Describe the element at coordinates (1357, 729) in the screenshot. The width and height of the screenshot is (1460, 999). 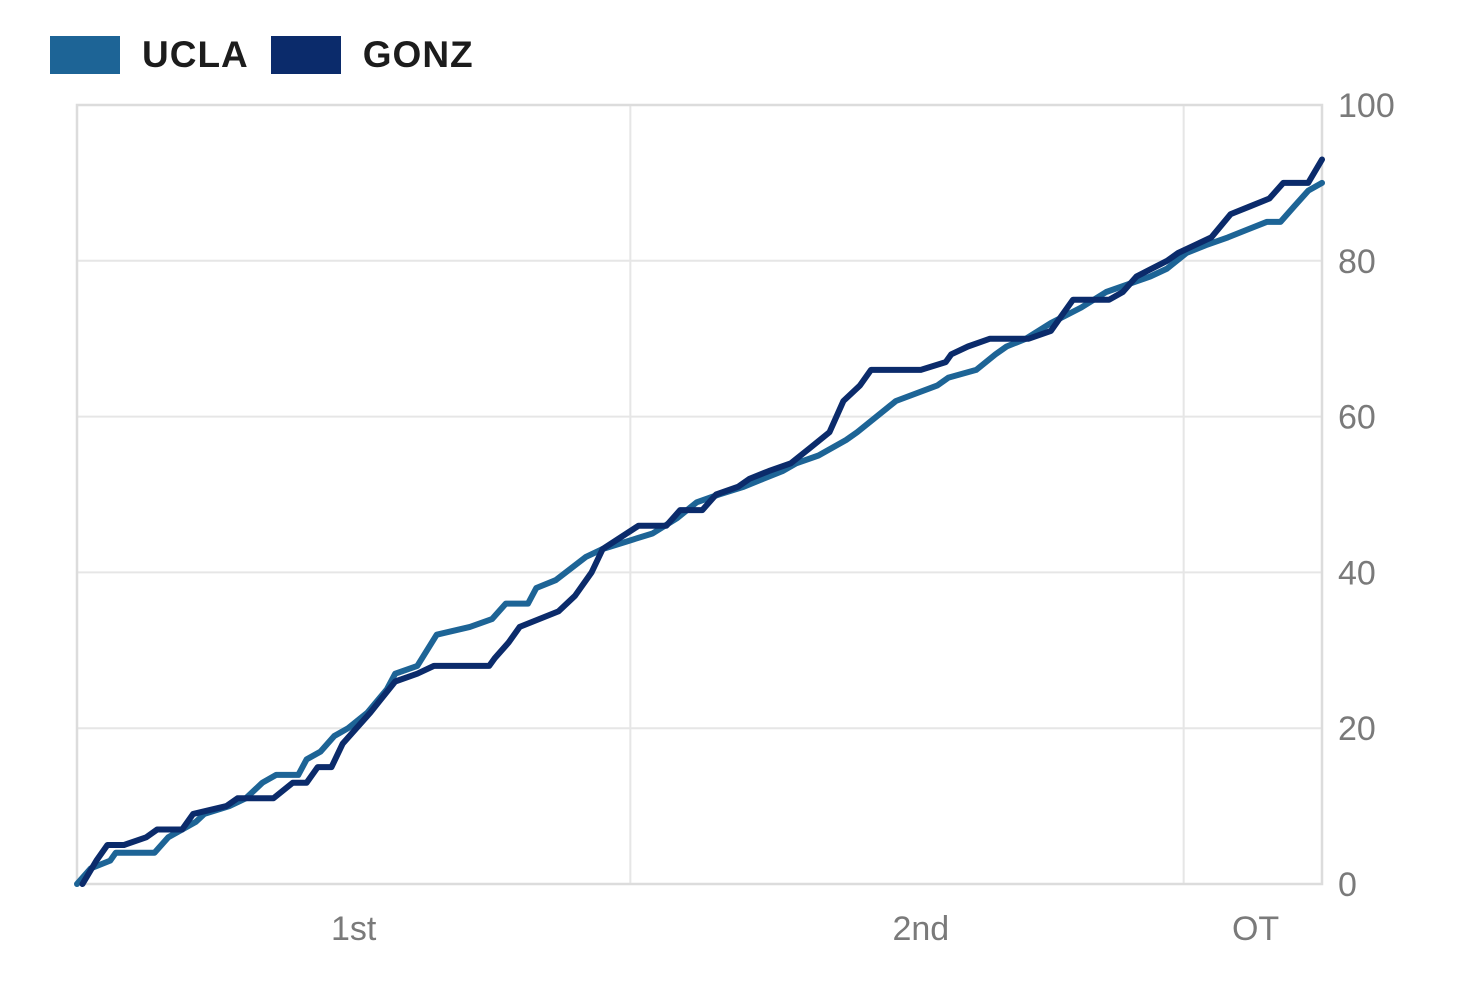
I see `y-tick-label-20: 20` at that location.